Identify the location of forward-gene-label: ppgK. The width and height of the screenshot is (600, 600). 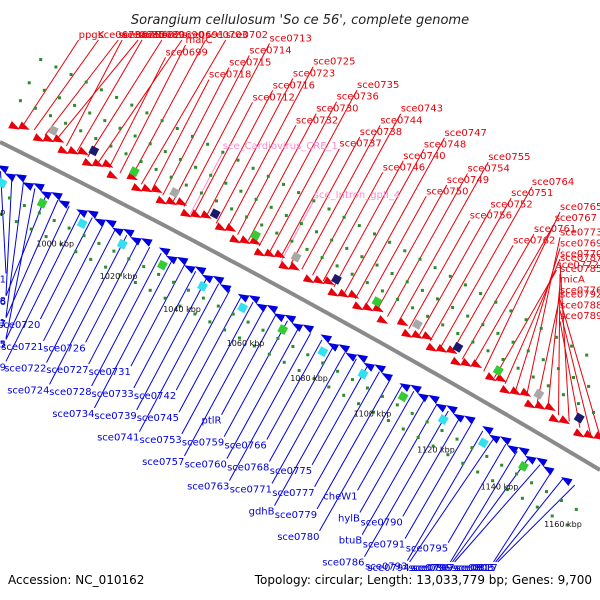
(92, 35).